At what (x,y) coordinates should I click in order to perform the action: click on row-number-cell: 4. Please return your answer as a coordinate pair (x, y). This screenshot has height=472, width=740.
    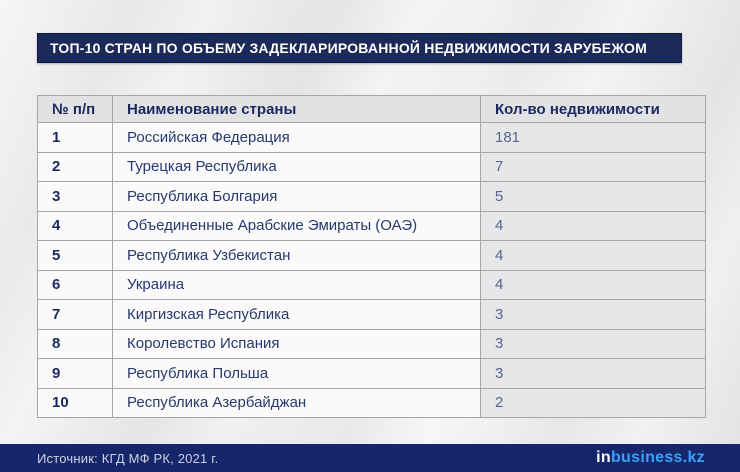
    Looking at the image, I should click on (75, 225).